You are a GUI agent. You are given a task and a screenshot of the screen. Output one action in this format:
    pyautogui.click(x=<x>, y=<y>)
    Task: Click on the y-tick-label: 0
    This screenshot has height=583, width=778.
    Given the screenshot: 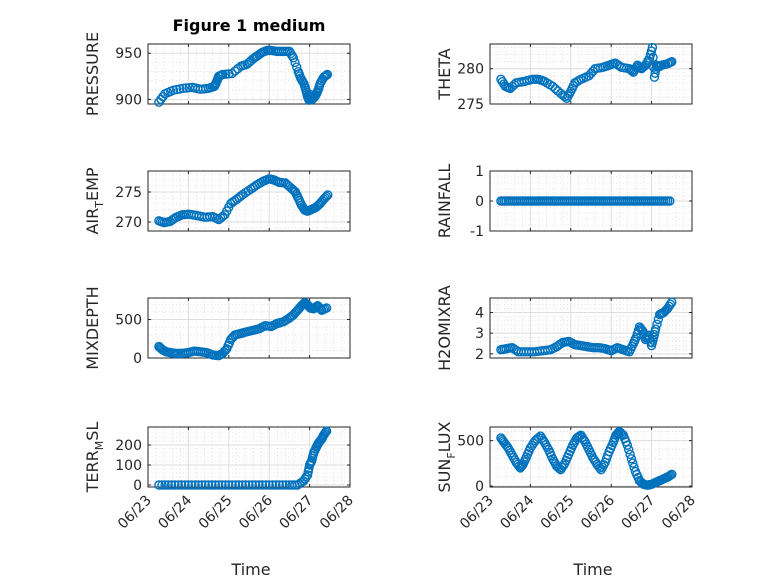 What is the action you would take?
    pyautogui.click(x=479, y=202)
    